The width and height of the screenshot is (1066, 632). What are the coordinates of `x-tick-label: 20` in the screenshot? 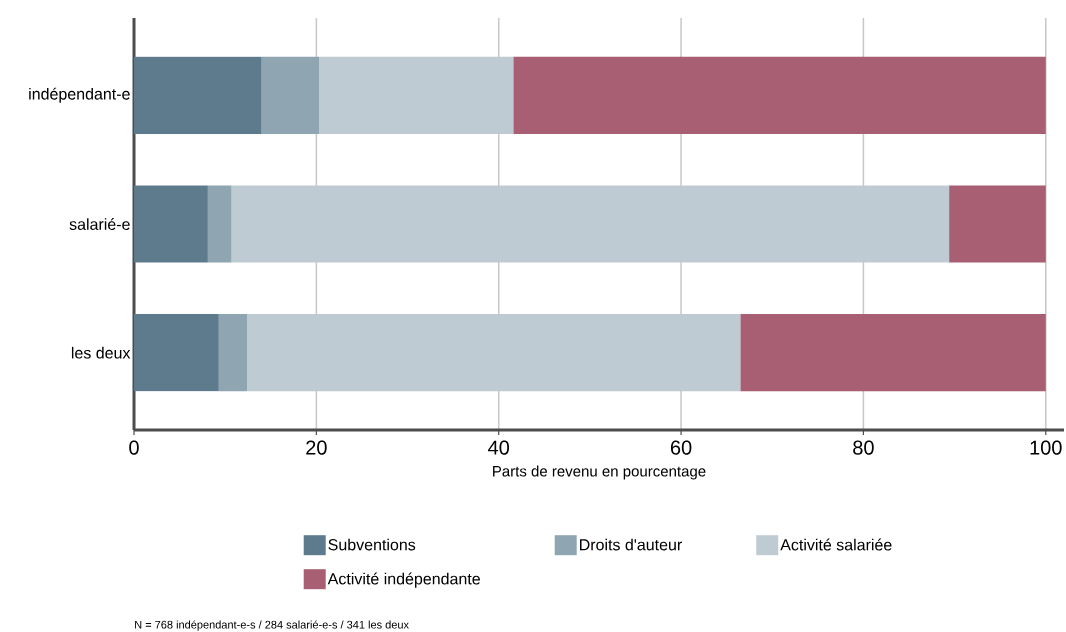 It's located at (316, 447).